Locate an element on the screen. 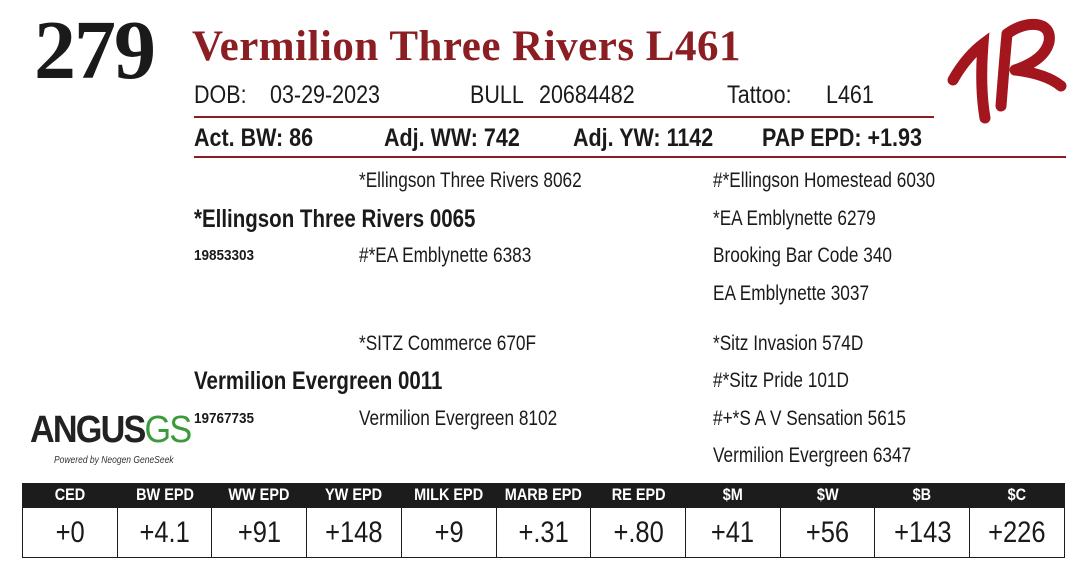 This screenshot has height=586, width=1087. dam-sire: *SITZ Commerce 670F is located at coordinates (448, 343).